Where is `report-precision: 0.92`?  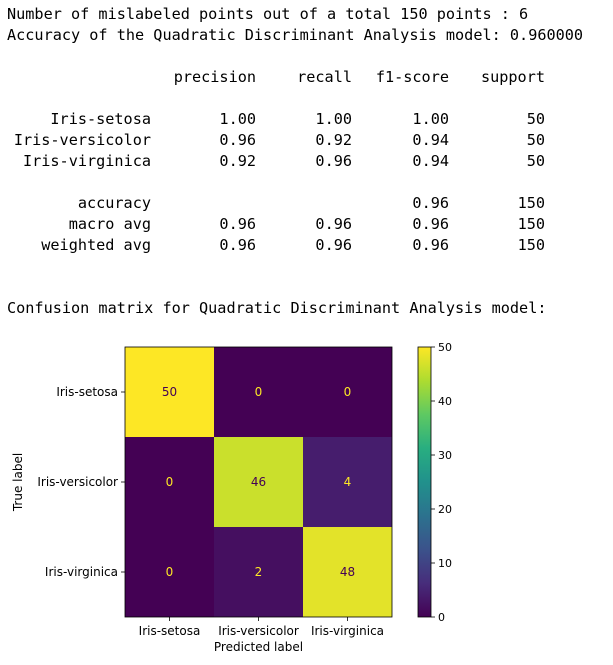
report-precision: 0.92 is located at coordinates (237, 161).